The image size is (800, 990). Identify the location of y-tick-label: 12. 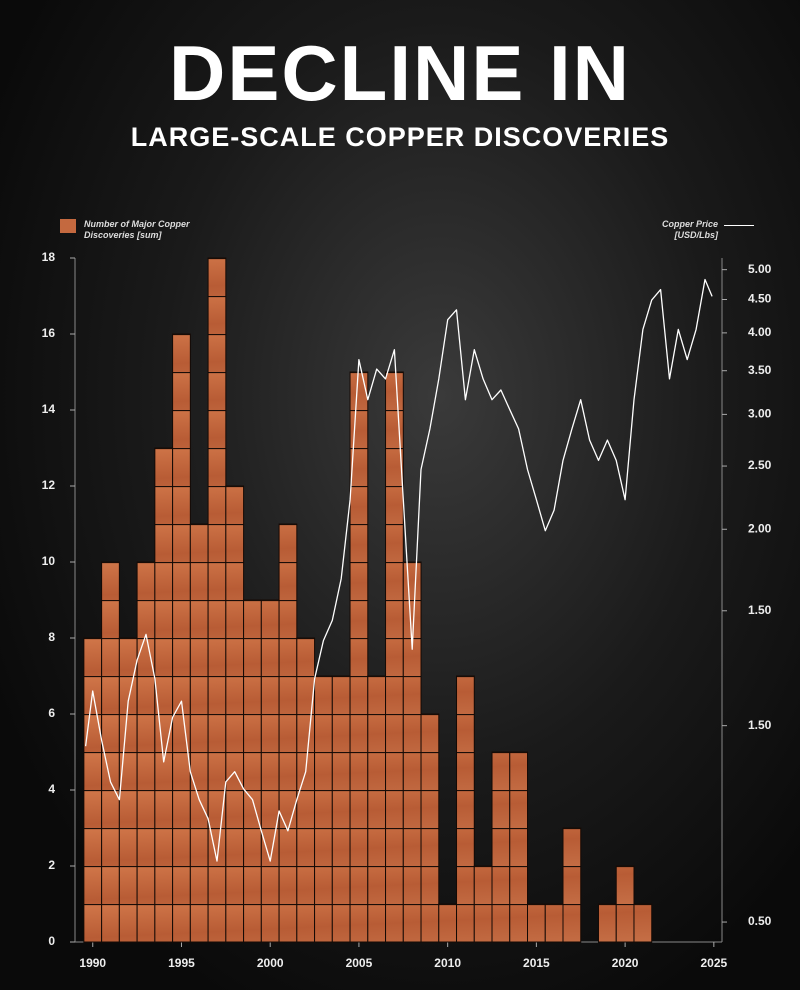
(49, 485).